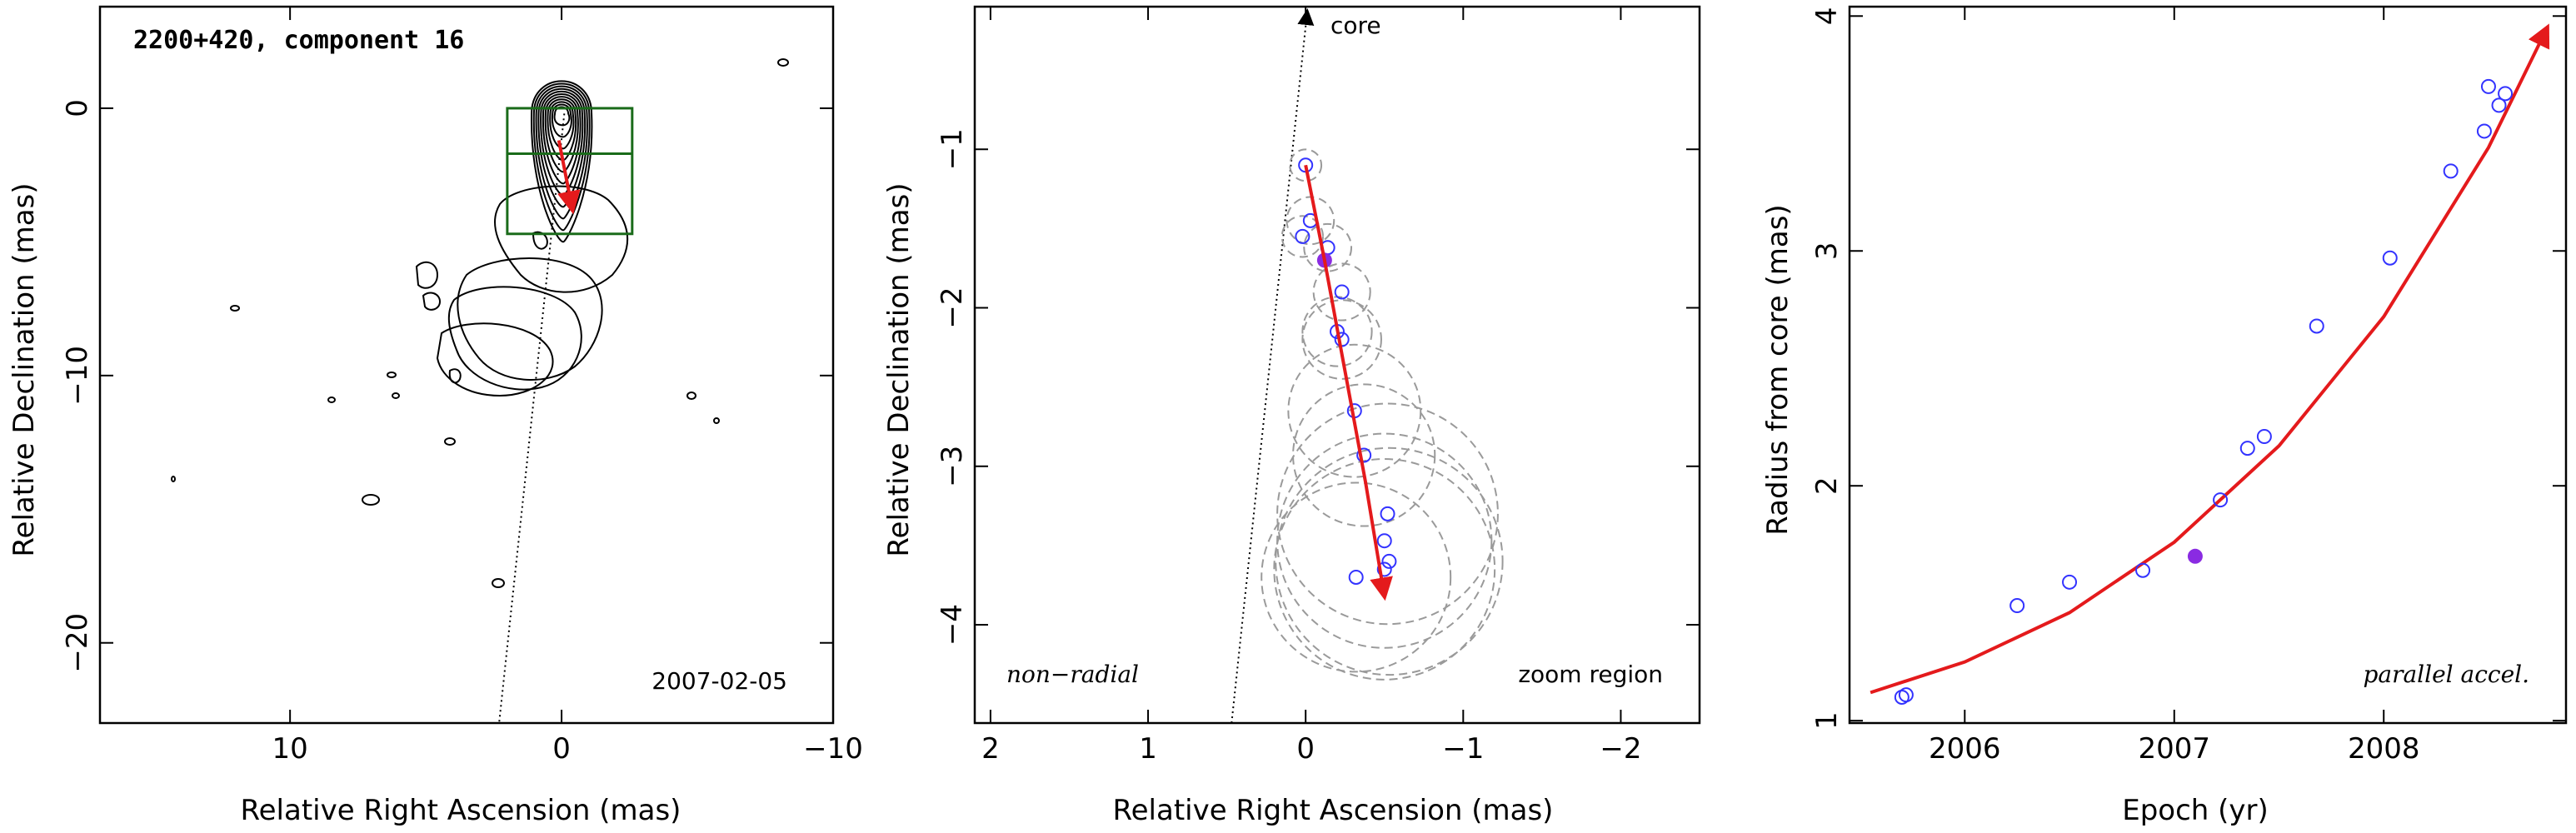 This screenshot has width=2576, height=833. What do you see at coordinates (1827, 251) in the screenshot?
I see `y-tick-label: 3` at bounding box center [1827, 251].